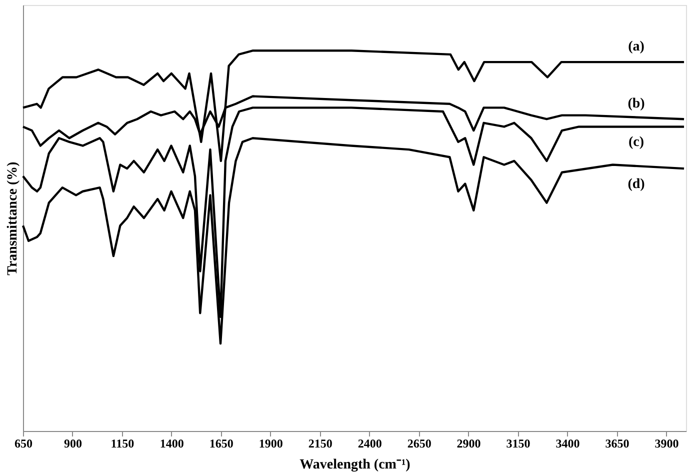  What do you see at coordinates (468, 443) in the screenshot?
I see `x-tick-label: 2900` at bounding box center [468, 443].